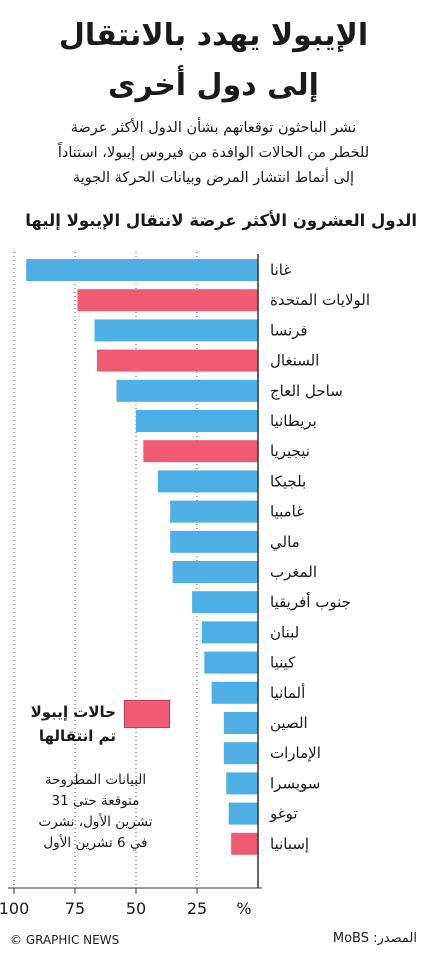 Image resolution: width=427 pixels, height=960 pixels. What do you see at coordinates (290, 451) in the screenshot?
I see `country-label-7: نيجيريا` at bounding box center [290, 451].